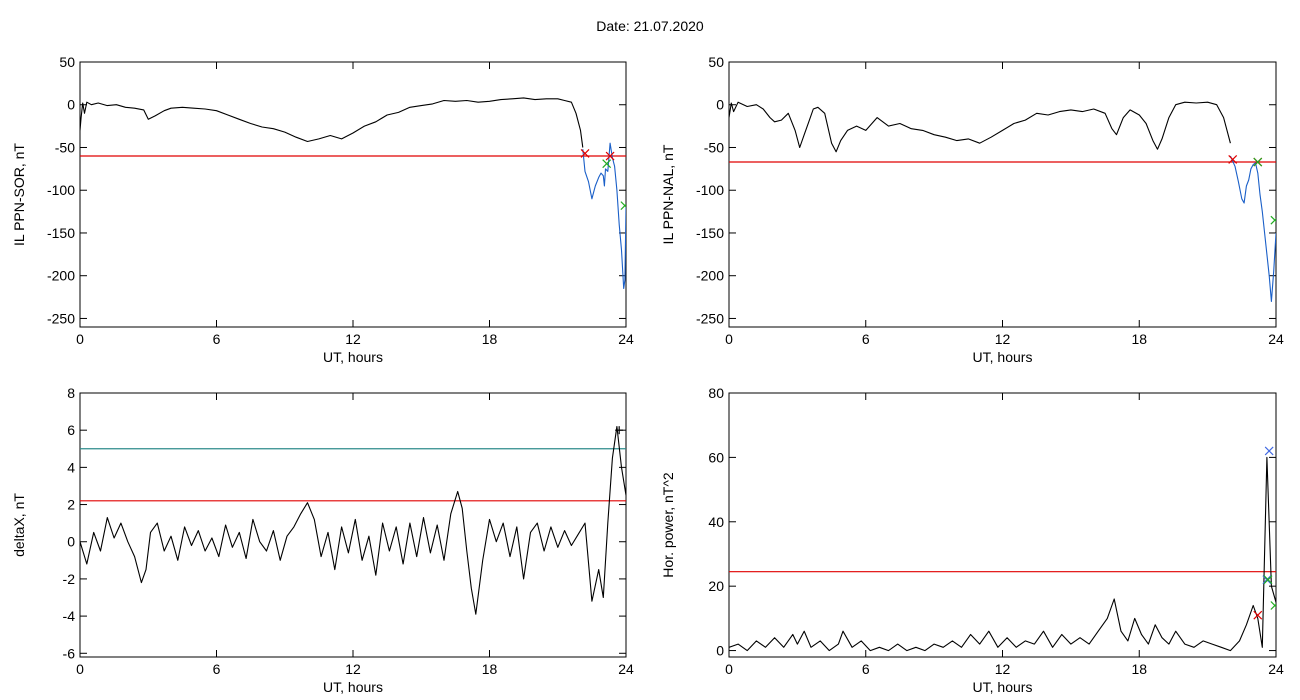 The height and width of the screenshot is (700, 1300). What do you see at coordinates (716, 457) in the screenshot?
I see `y-tick-label: 60` at bounding box center [716, 457].